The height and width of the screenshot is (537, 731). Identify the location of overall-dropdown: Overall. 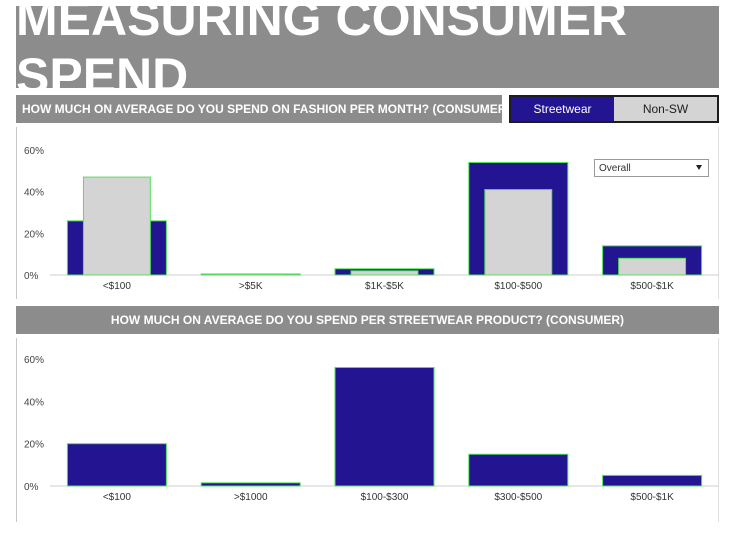
(651, 168).